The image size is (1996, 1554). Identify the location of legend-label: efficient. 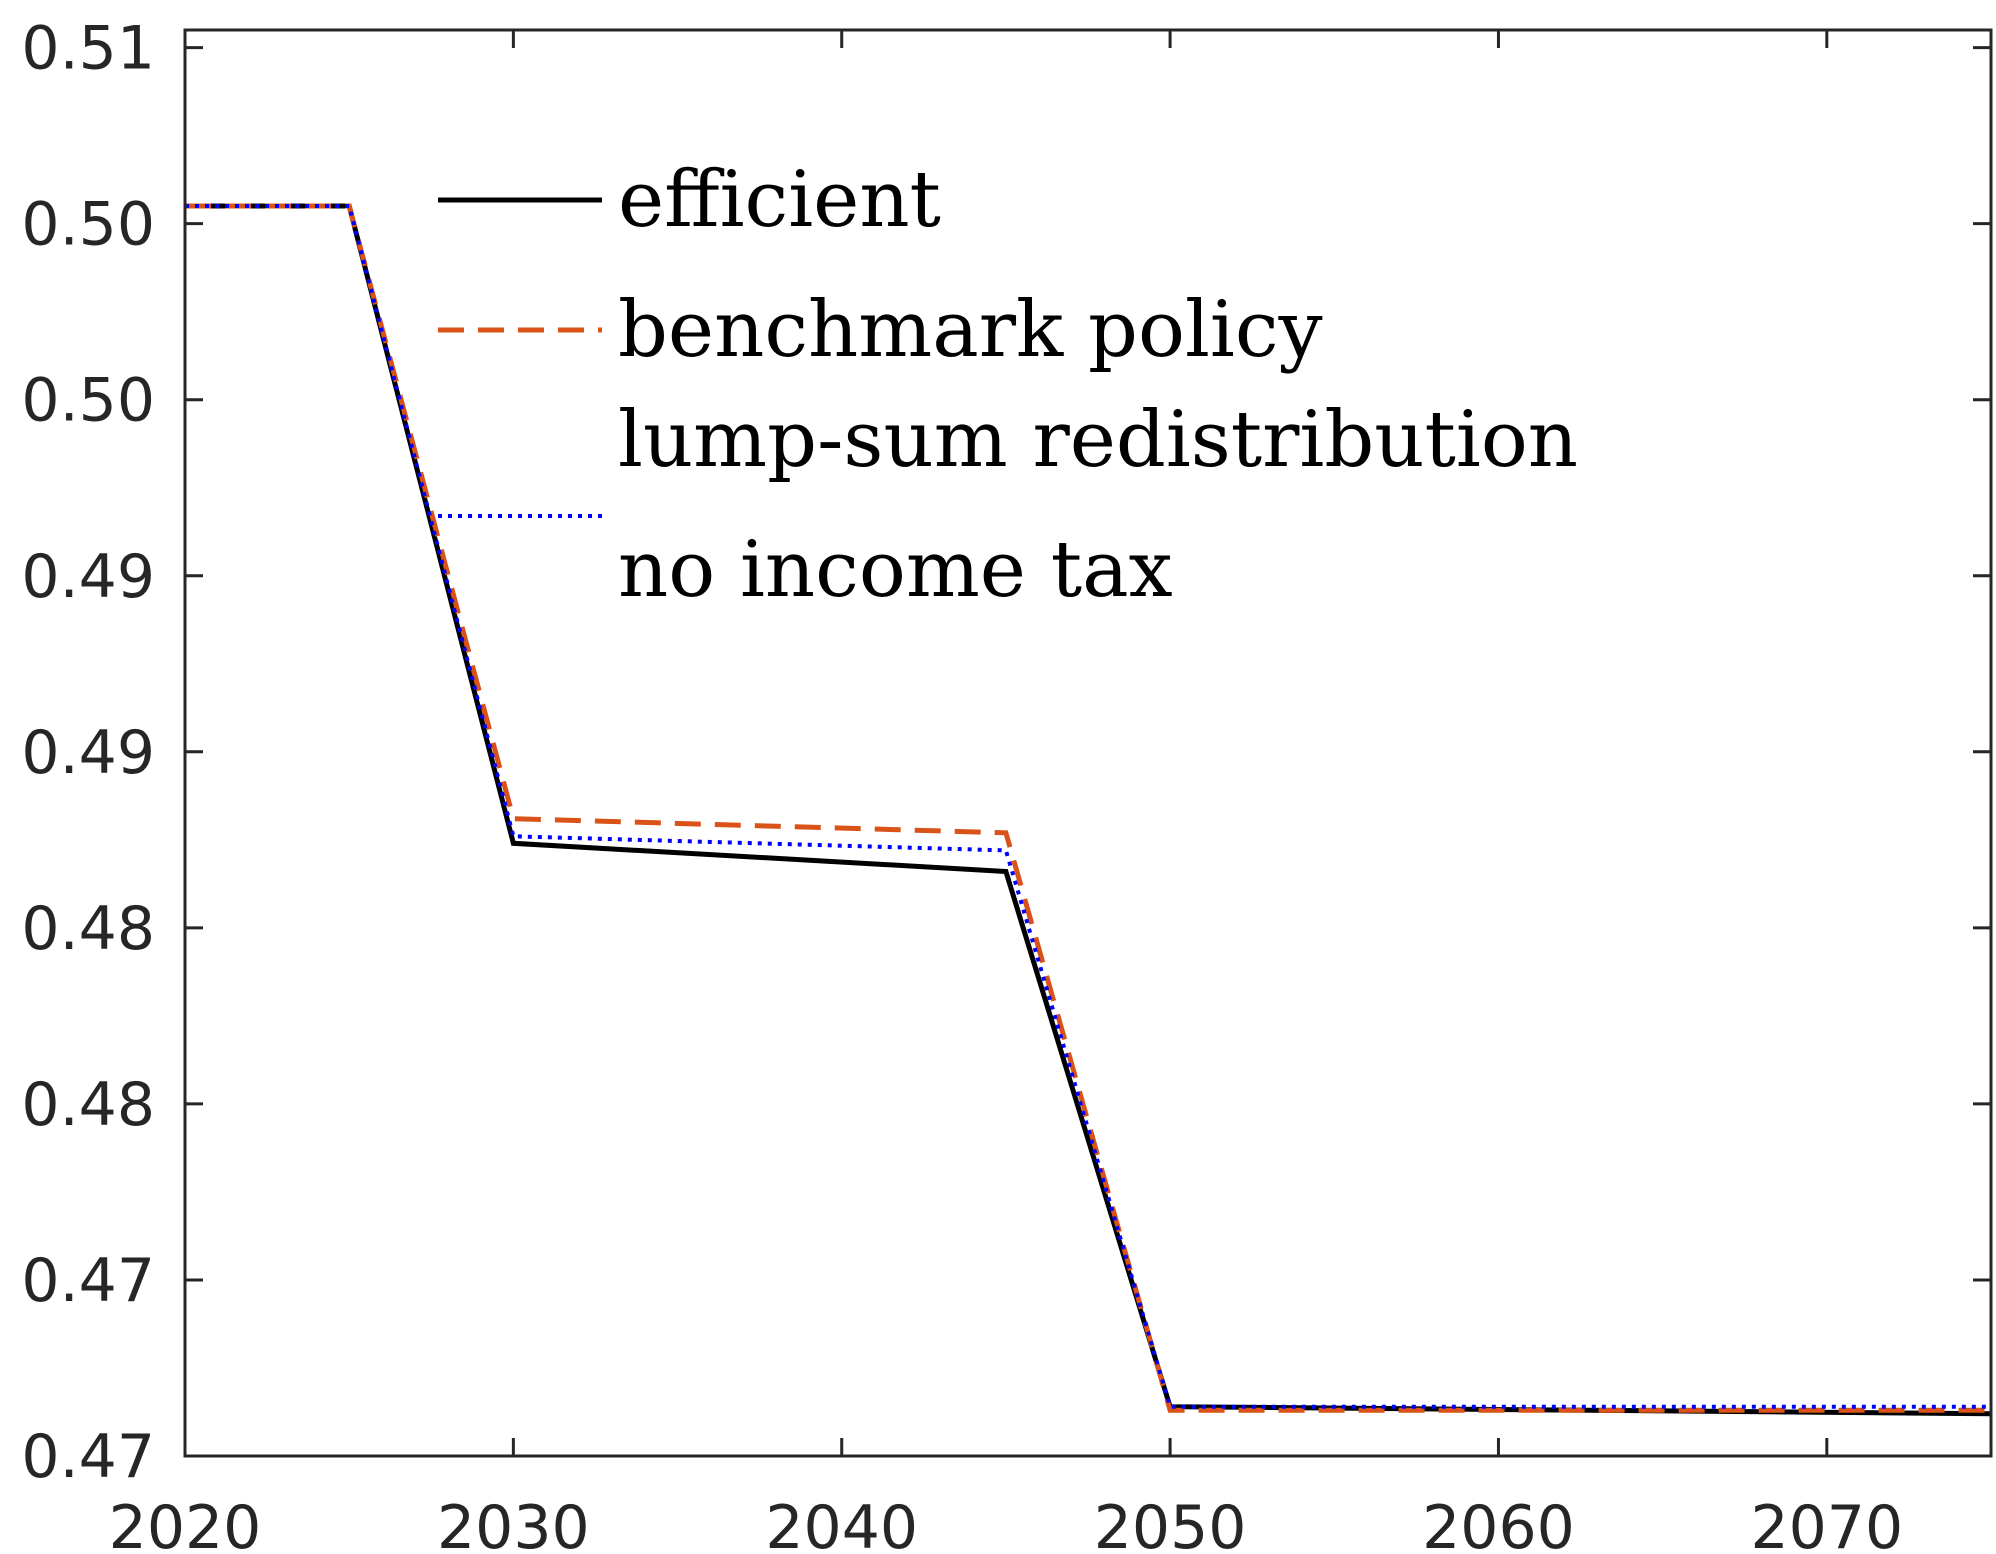
(779, 200).